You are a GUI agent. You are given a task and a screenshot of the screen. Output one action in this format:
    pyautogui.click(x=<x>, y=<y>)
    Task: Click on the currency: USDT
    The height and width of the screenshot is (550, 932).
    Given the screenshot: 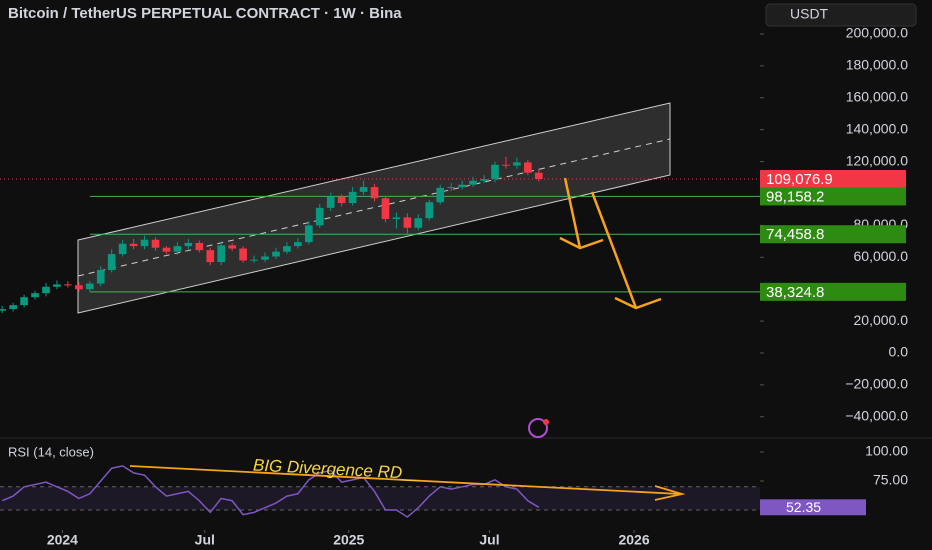 What is the action you would take?
    pyautogui.click(x=809, y=14)
    